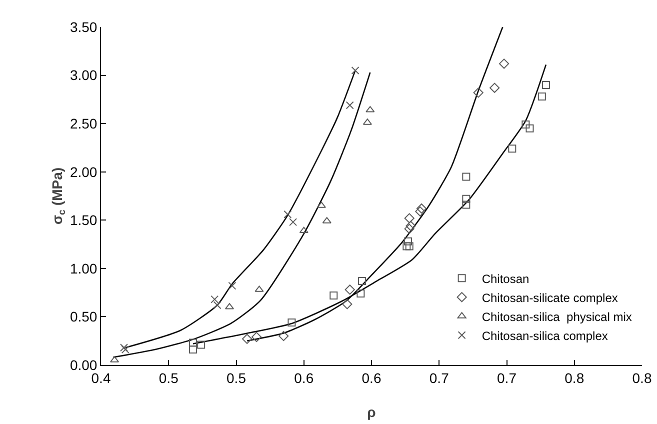 The height and width of the screenshot is (424, 657). I want to click on legend-label: Chitosan-silica complex, so click(545, 335).